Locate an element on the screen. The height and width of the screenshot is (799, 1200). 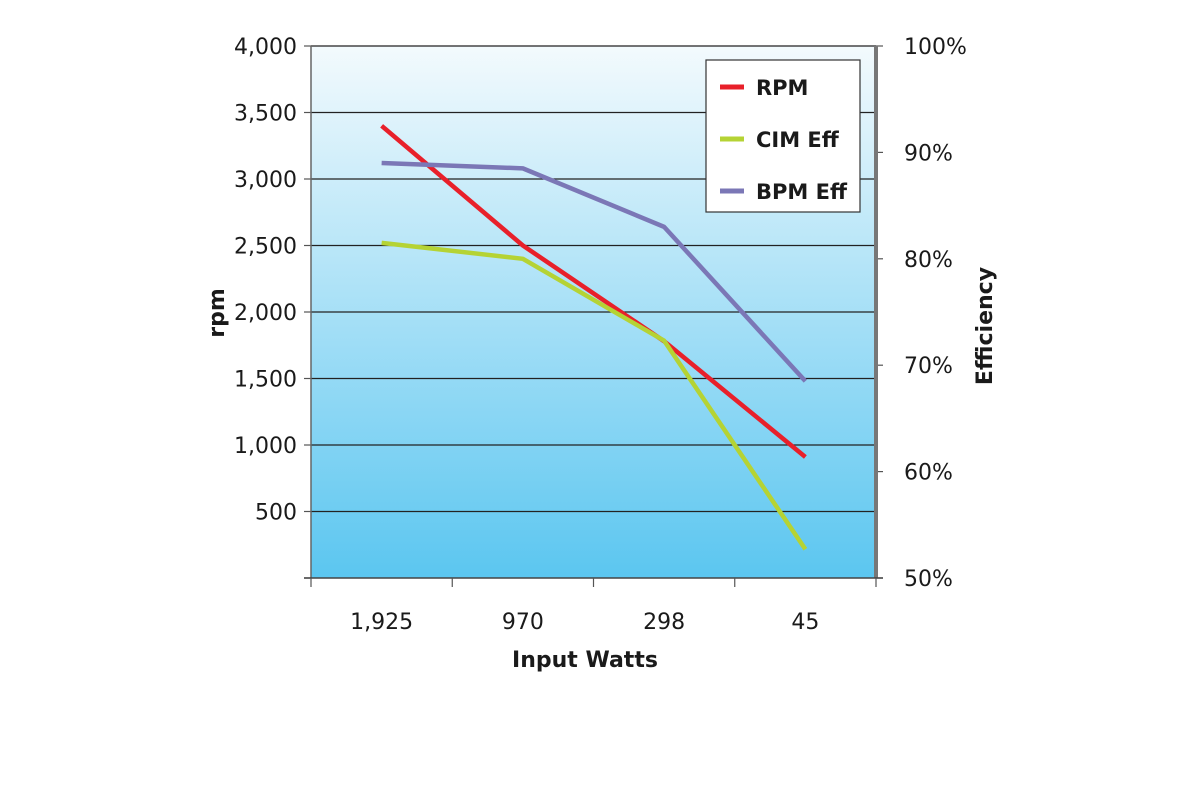
y2-tick-label: 80% is located at coordinates (928, 260).